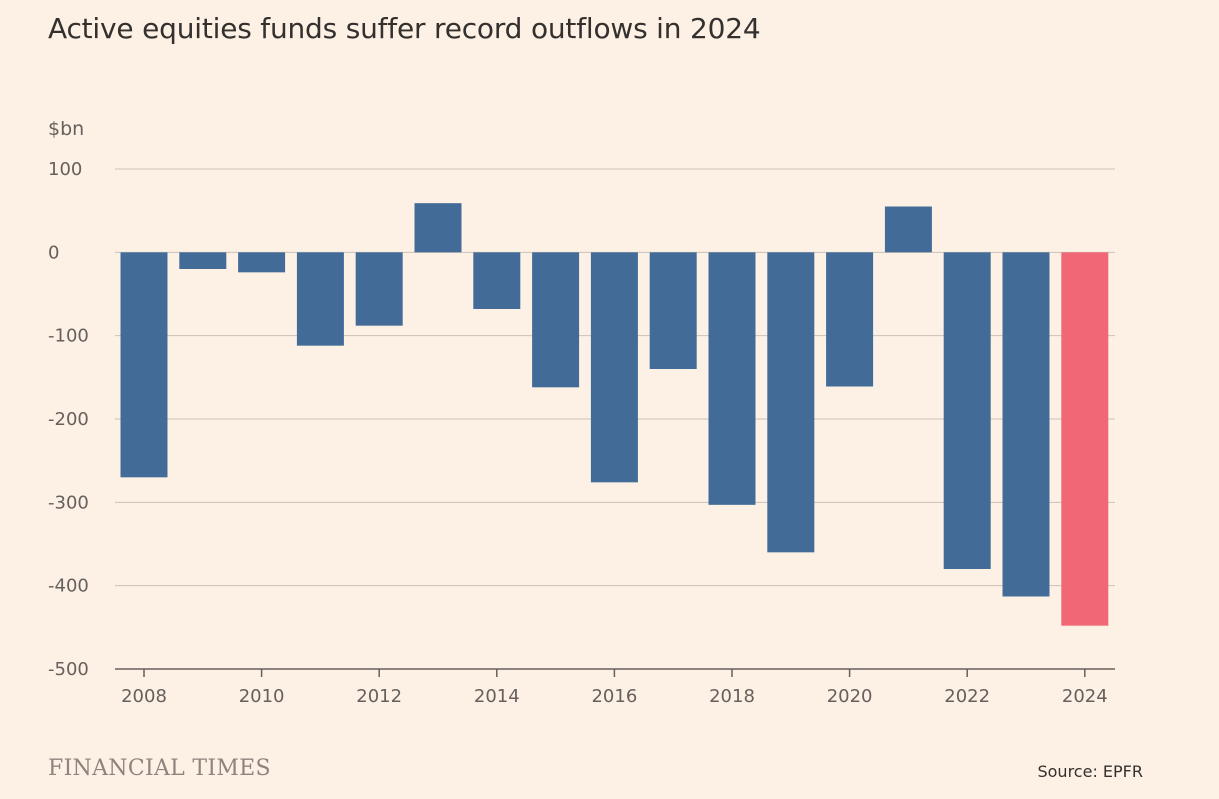  What do you see at coordinates (159, 768) in the screenshot?
I see `financial-times-logo: FINANCIAL TIMES` at bounding box center [159, 768].